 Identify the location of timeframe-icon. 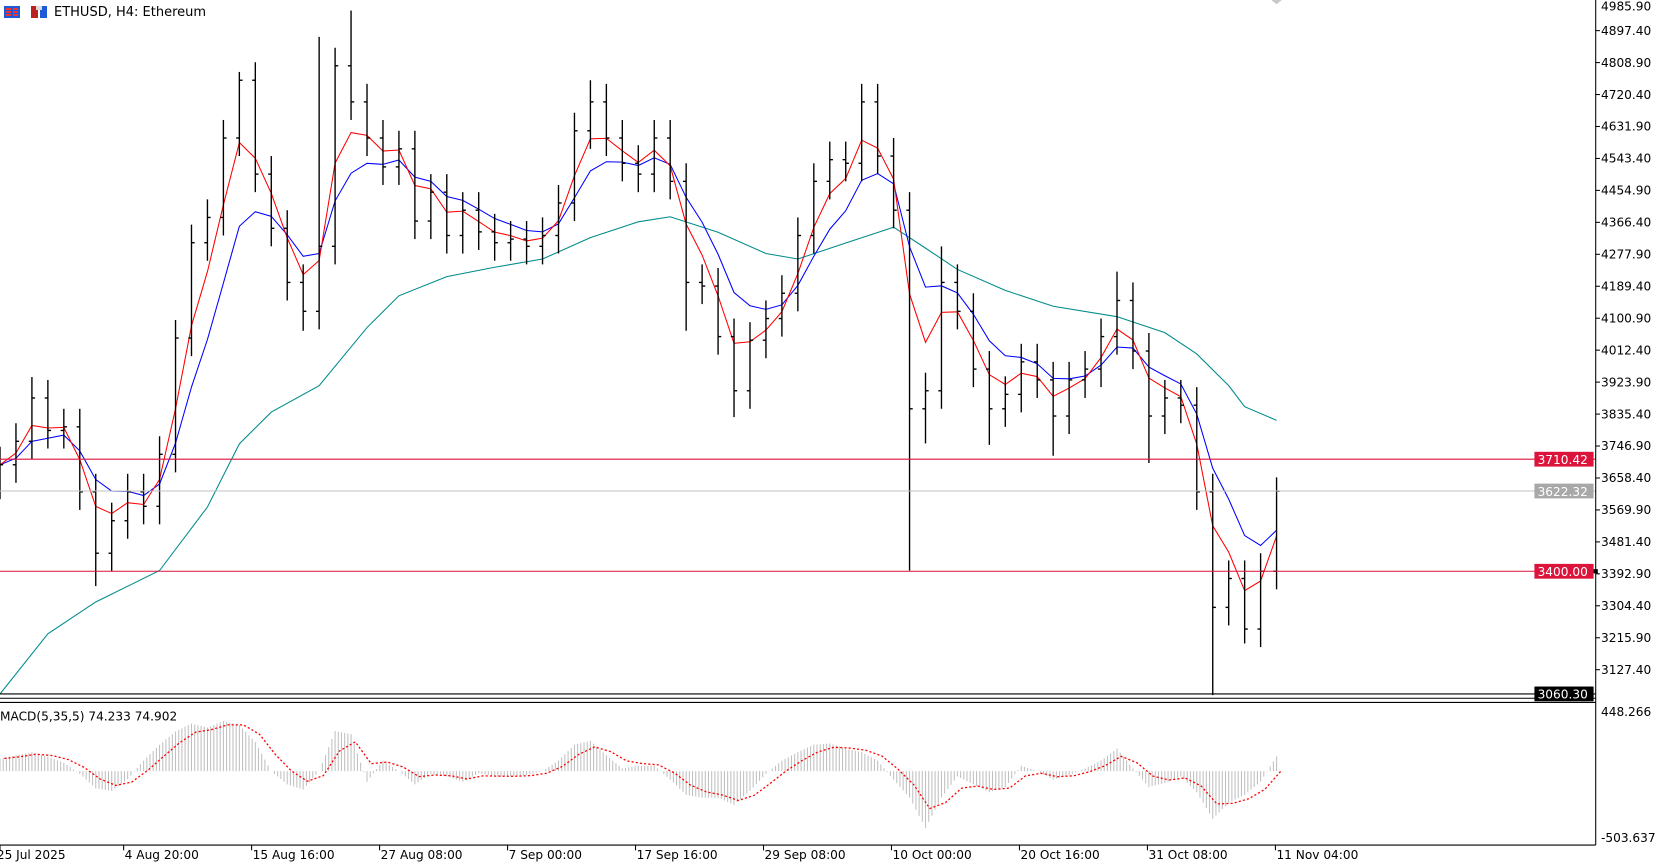
(39, 12).